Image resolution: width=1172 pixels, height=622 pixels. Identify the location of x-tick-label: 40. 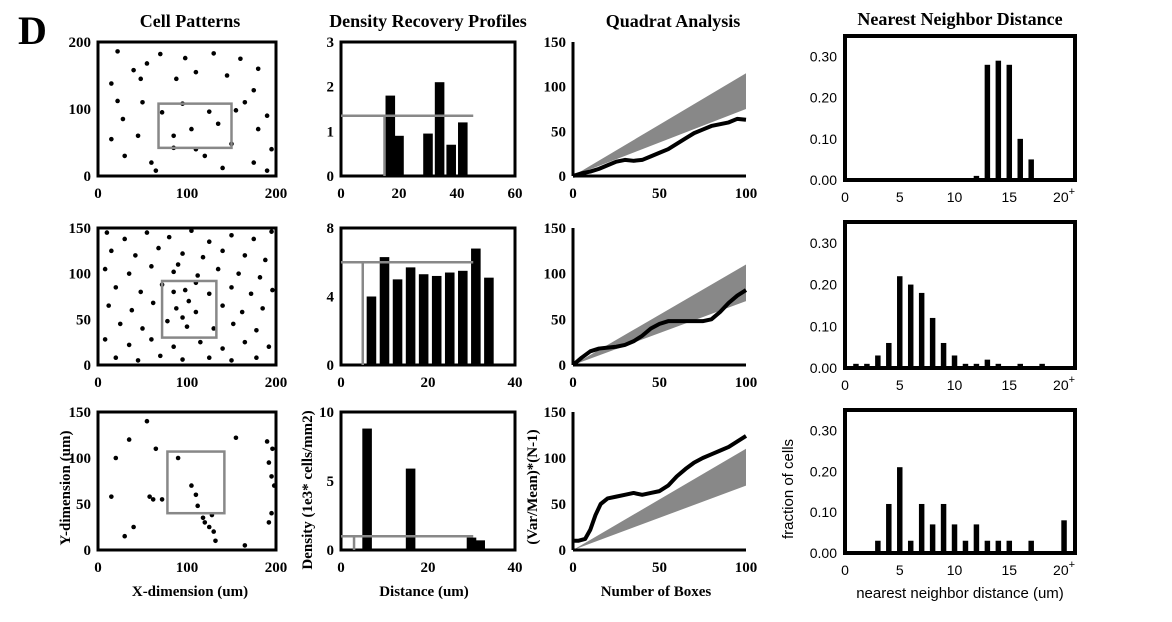
(515, 568).